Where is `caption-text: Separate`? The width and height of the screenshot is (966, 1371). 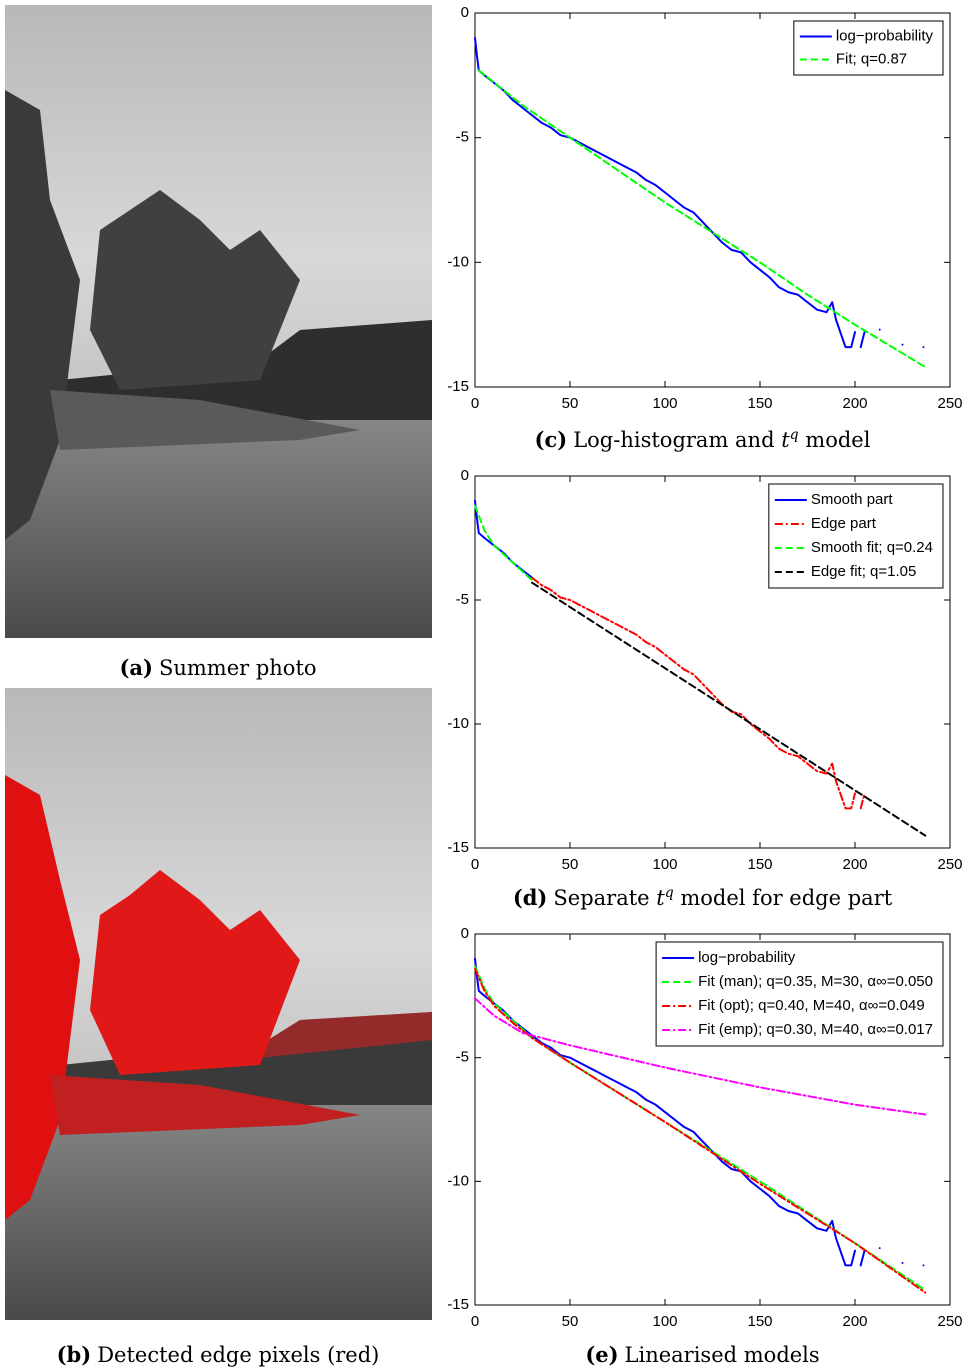
caption-text: Separate is located at coordinates (604, 898).